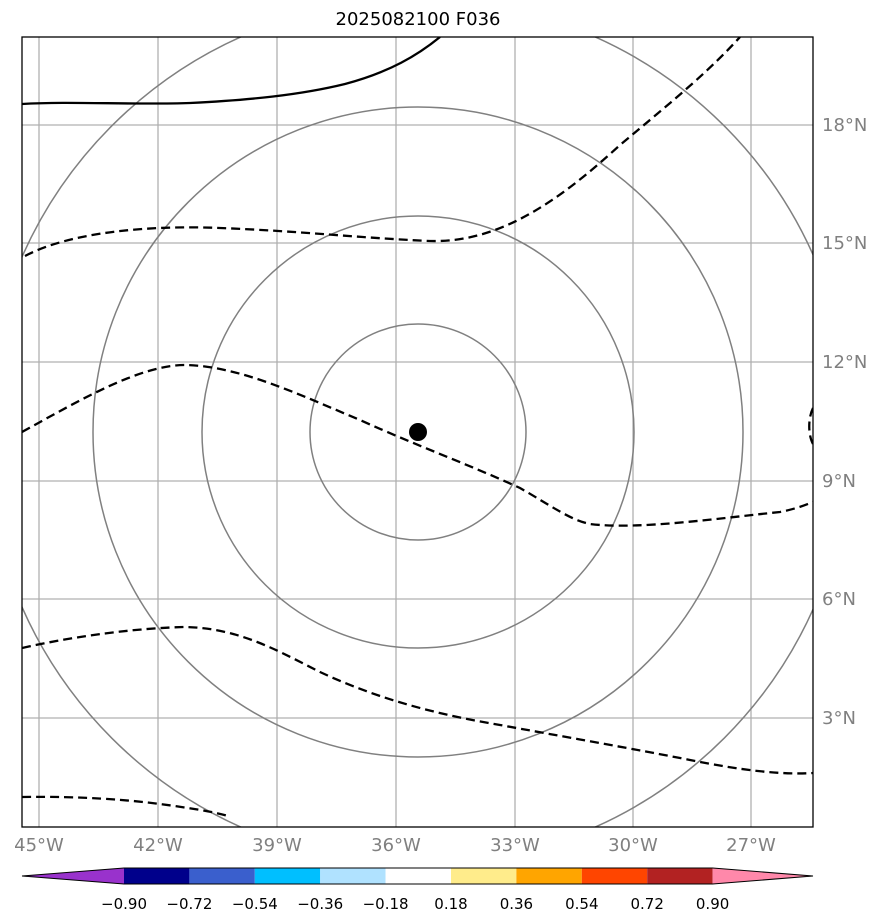 The width and height of the screenshot is (883, 924). What do you see at coordinates (712, 904) in the screenshot?
I see `colorbar-tick-label: 0.90` at bounding box center [712, 904].